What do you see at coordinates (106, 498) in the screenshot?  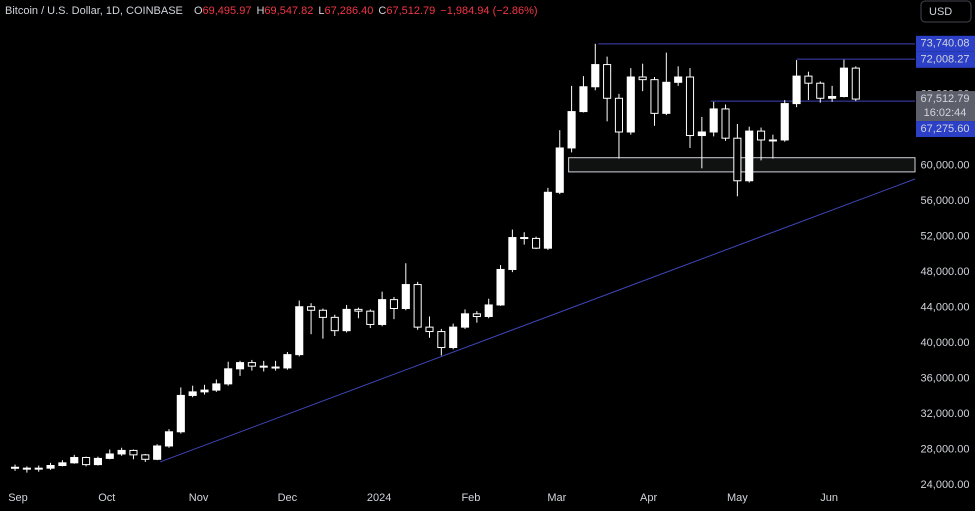 I see `x-tick-label: Oct` at bounding box center [106, 498].